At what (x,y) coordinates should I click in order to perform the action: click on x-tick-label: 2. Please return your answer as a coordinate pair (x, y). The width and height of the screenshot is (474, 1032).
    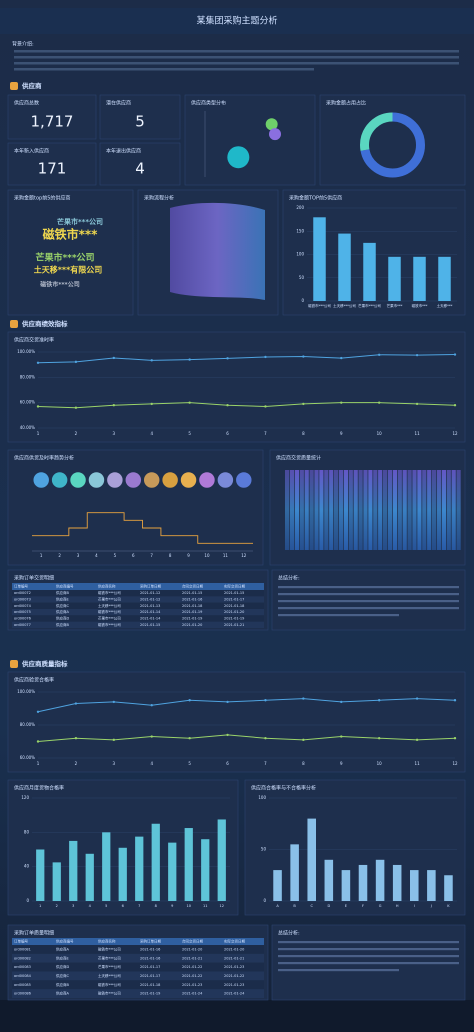
    Looking at the image, I should click on (76, 763).